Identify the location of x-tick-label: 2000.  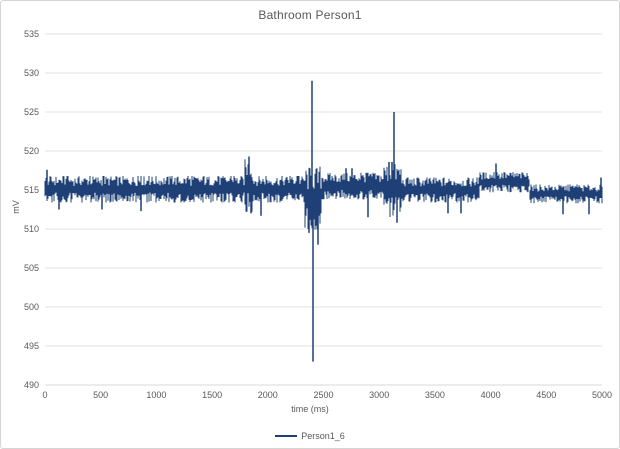
(267, 395).